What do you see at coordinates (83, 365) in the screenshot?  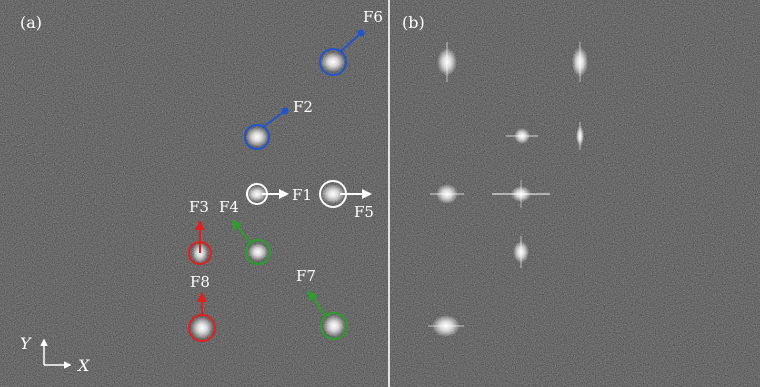 I see `x-axis-label: X` at bounding box center [83, 365].